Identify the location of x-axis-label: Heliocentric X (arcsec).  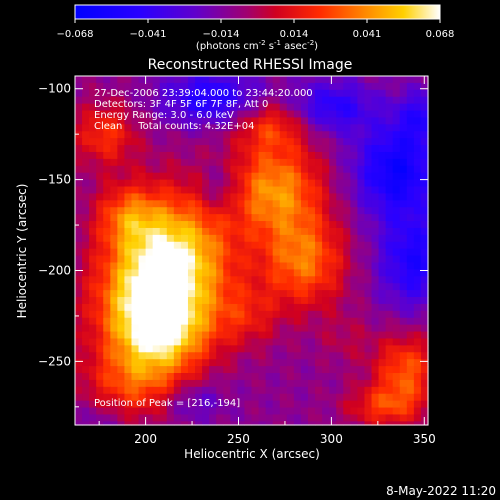
(252, 454).